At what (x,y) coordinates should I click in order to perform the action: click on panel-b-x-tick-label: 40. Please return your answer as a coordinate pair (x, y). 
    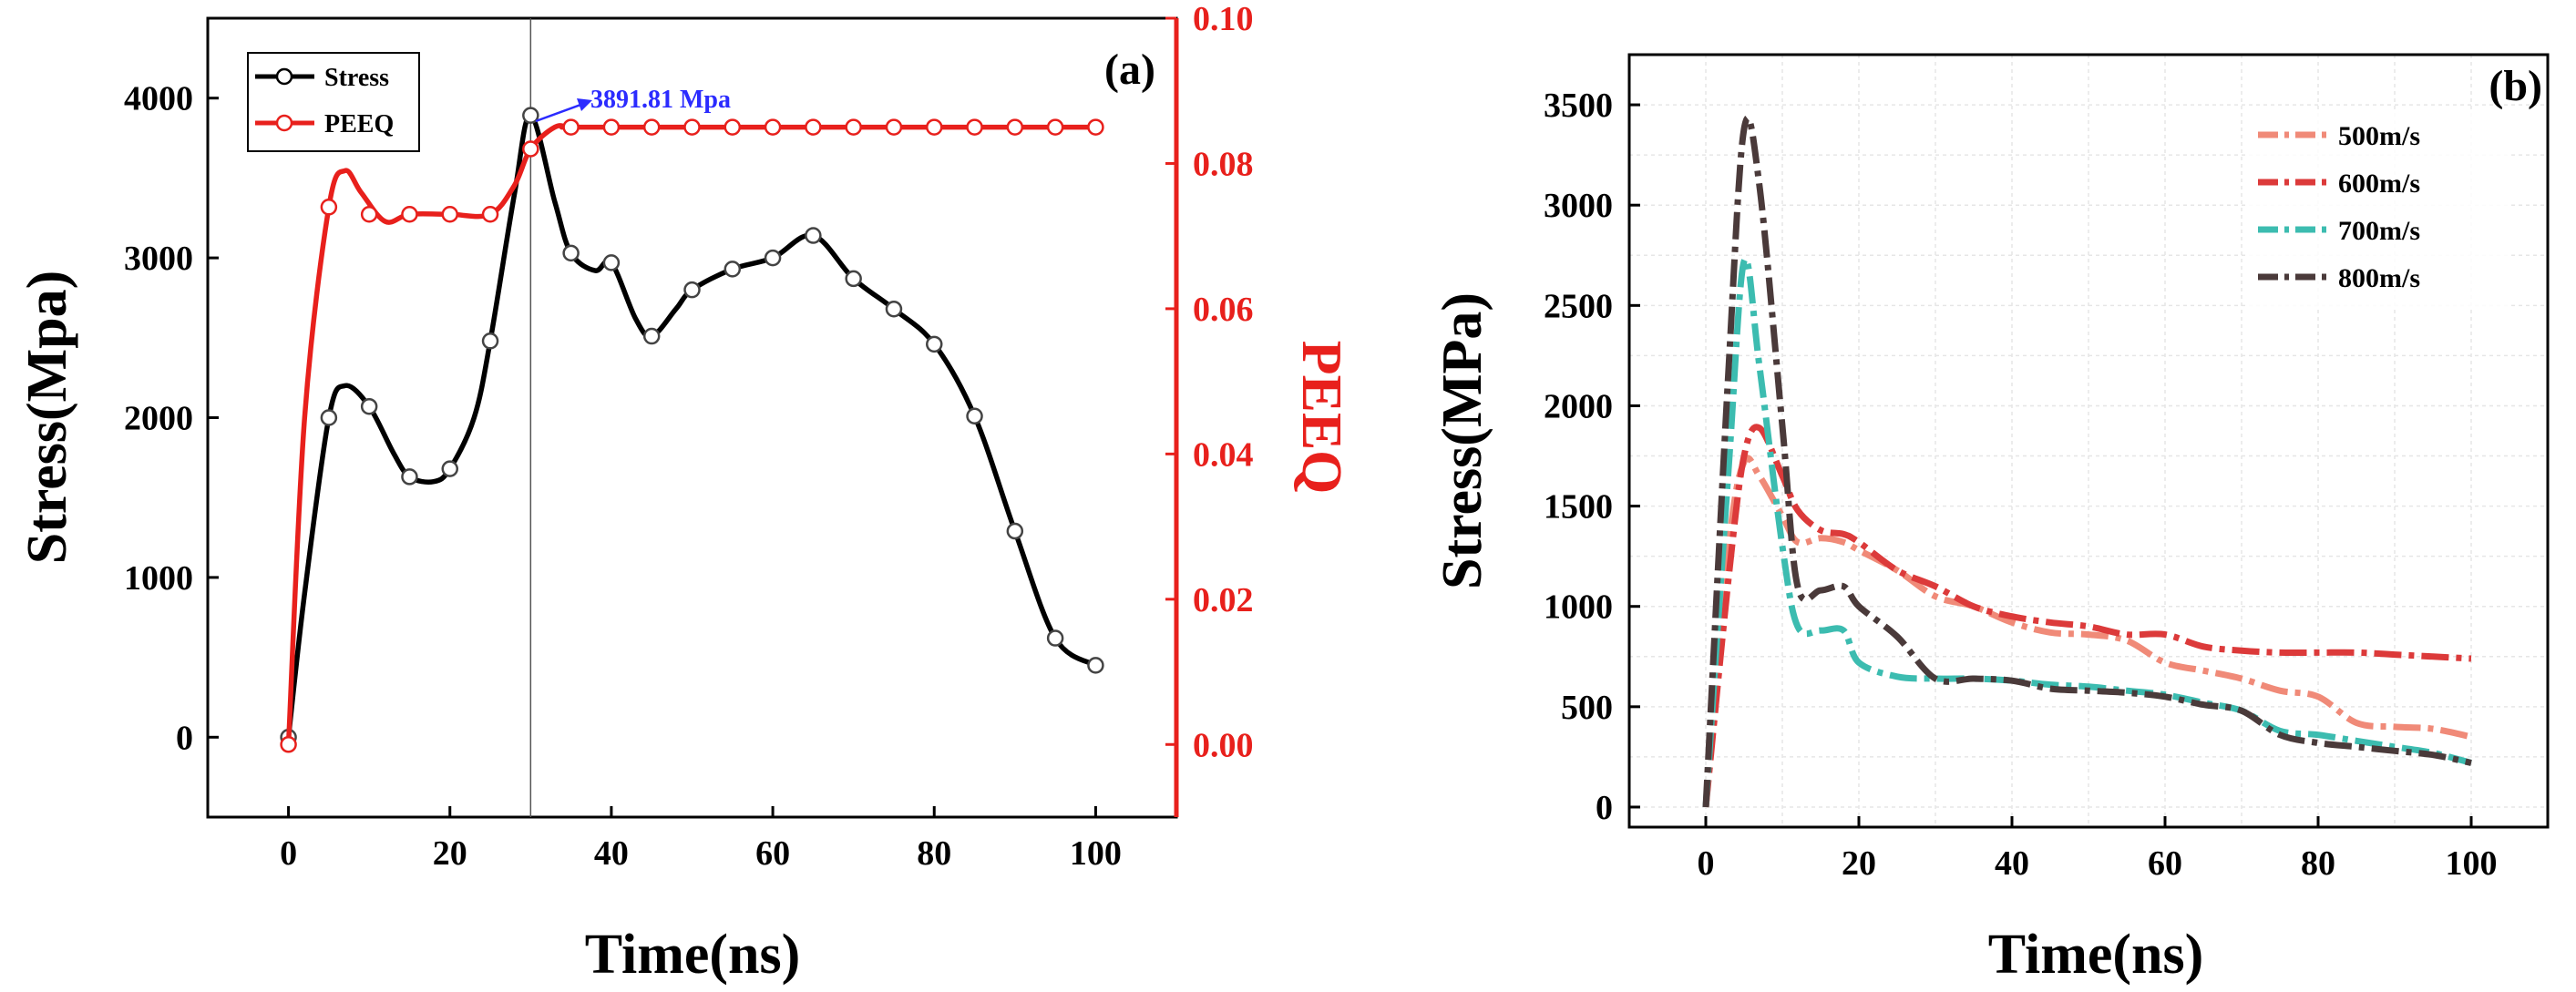
    Looking at the image, I should click on (2012, 863).